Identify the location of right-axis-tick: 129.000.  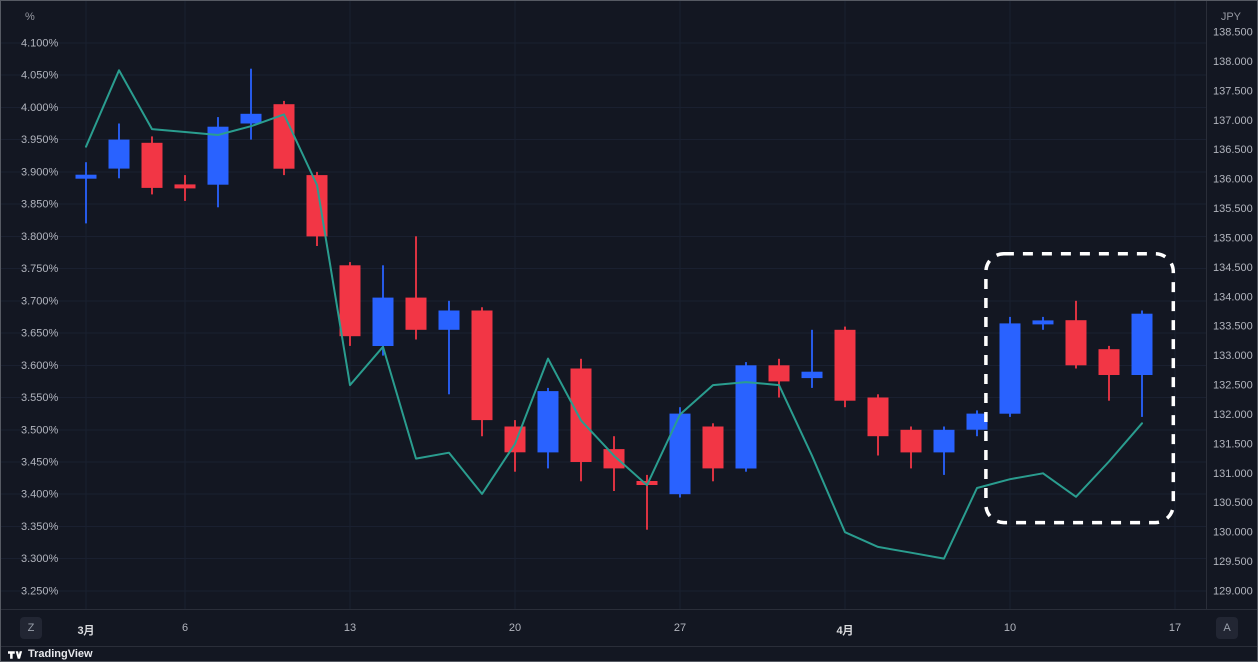
(1233, 592).